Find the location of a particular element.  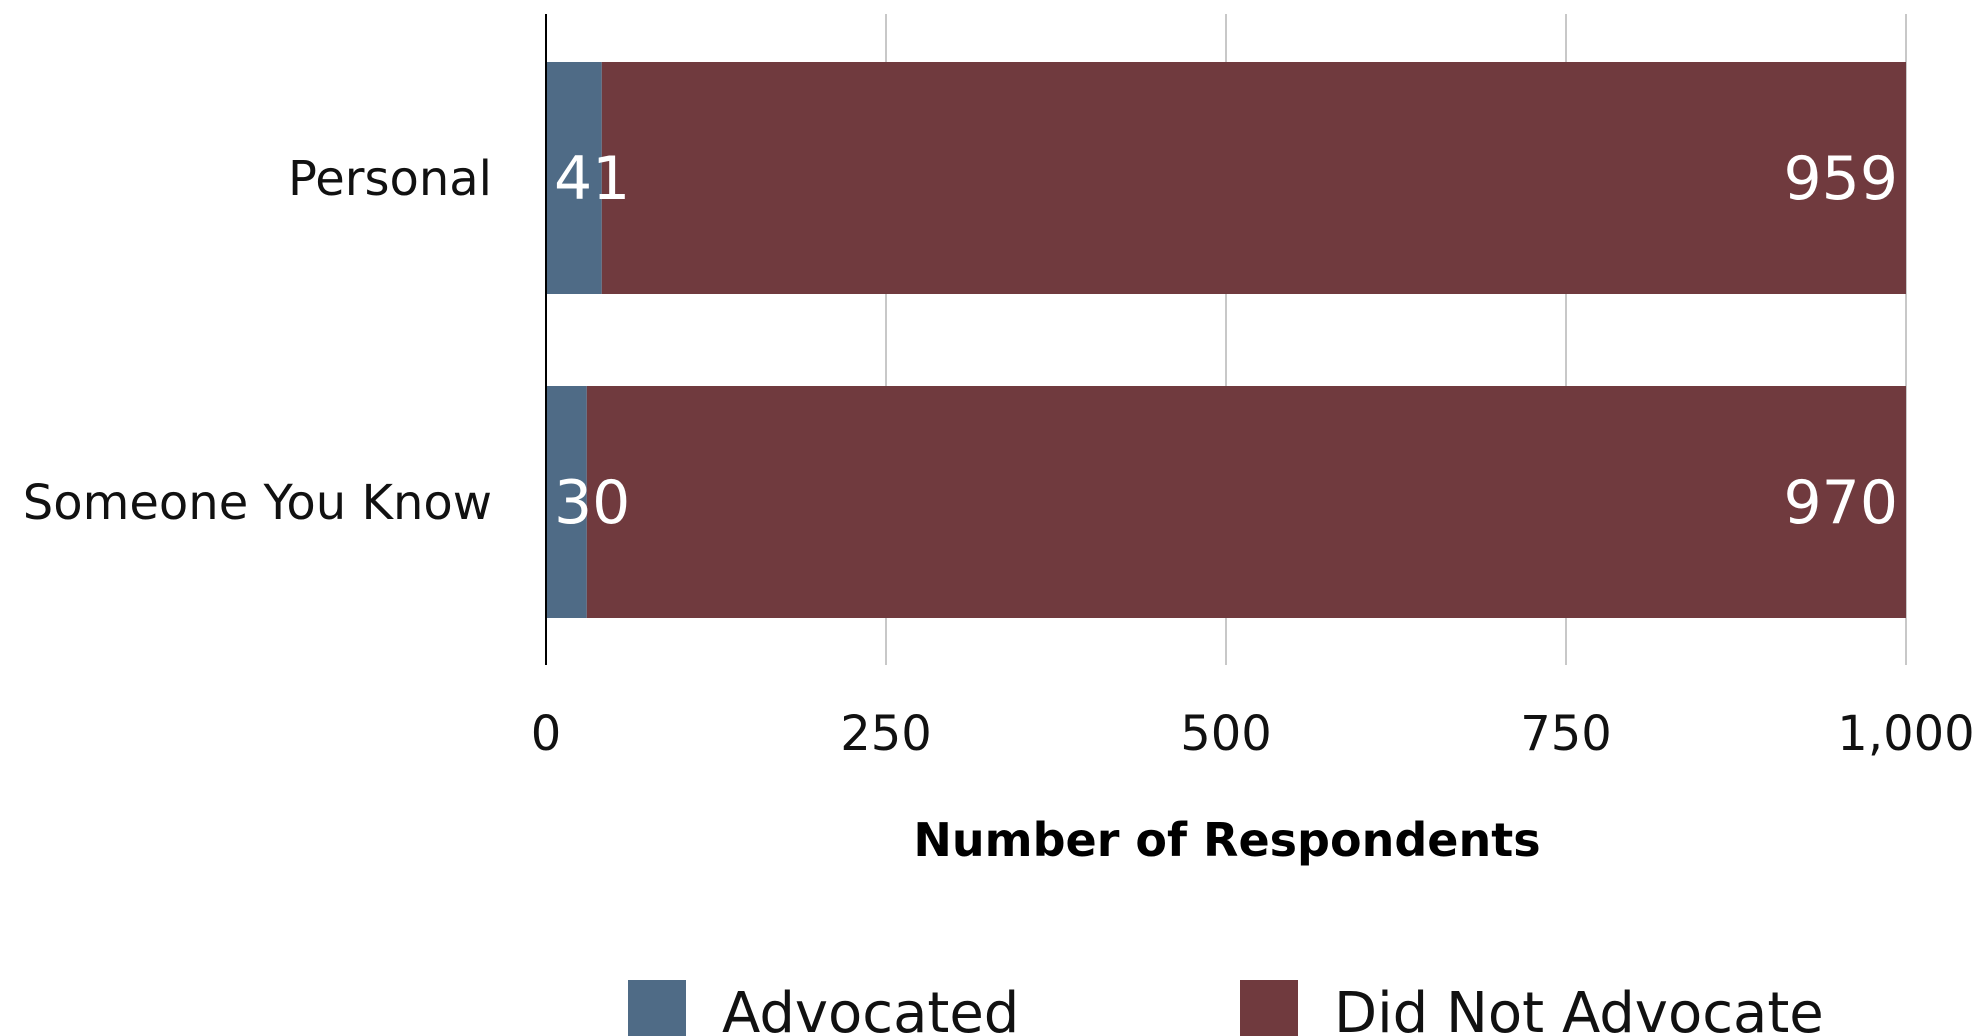

x-tick-label: 500 is located at coordinates (1226, 734).